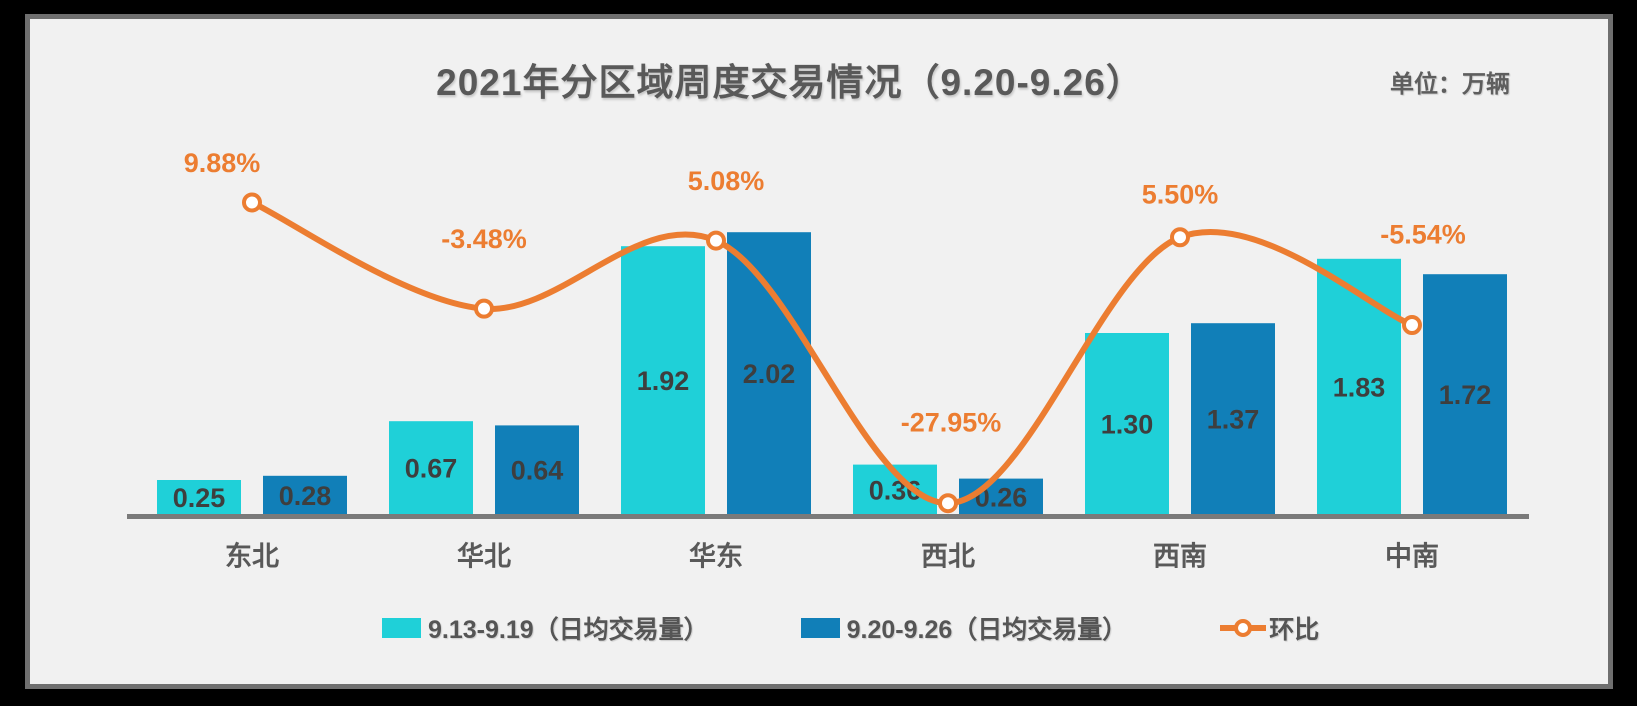 This screenshot has height=706, width=1637. Describe the element at coordinates (484, 308) in the screenshot. I see `ratio-marker-华北` at that location.